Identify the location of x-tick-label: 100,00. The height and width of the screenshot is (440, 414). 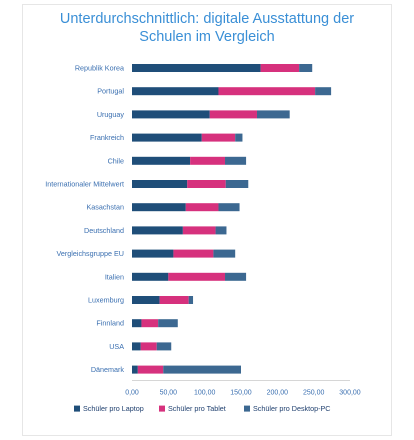
(205, 393).